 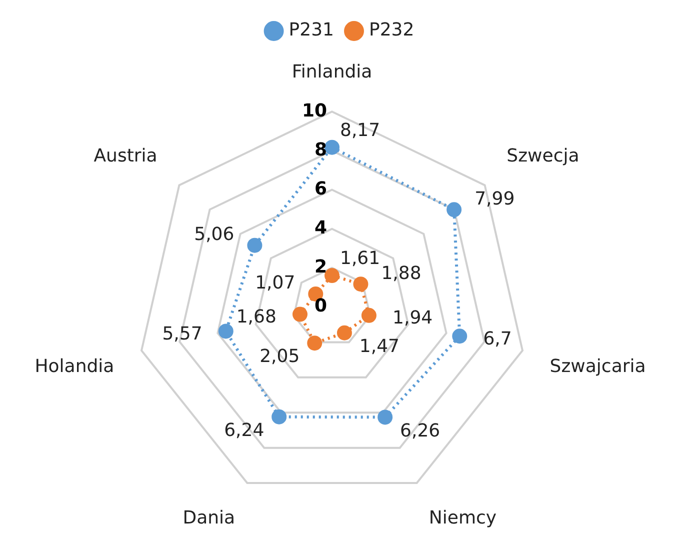 What do you see at coordinates (126, 156) in the screenshot?
I see `spoke-label: Austria` at bounding box center [126, 156].